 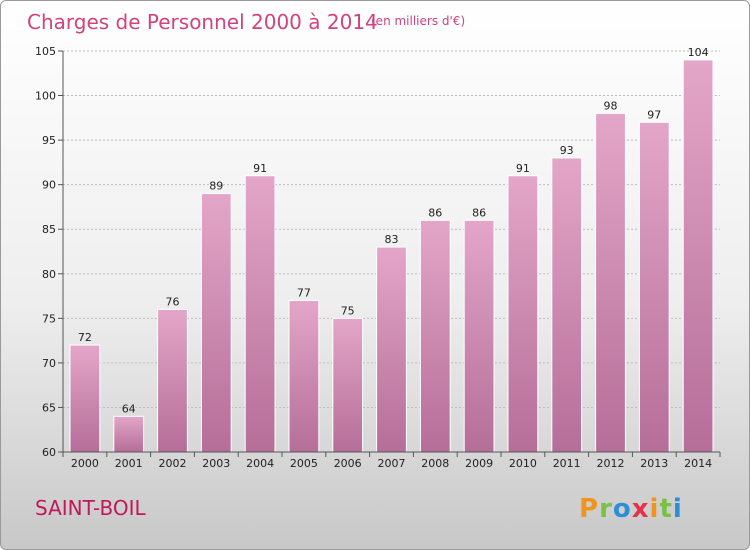 What do you see at coordinates (129, 463) in the screenshot?
I see `x-tick-label-2001: 2001` at bounding box center [129, 463].